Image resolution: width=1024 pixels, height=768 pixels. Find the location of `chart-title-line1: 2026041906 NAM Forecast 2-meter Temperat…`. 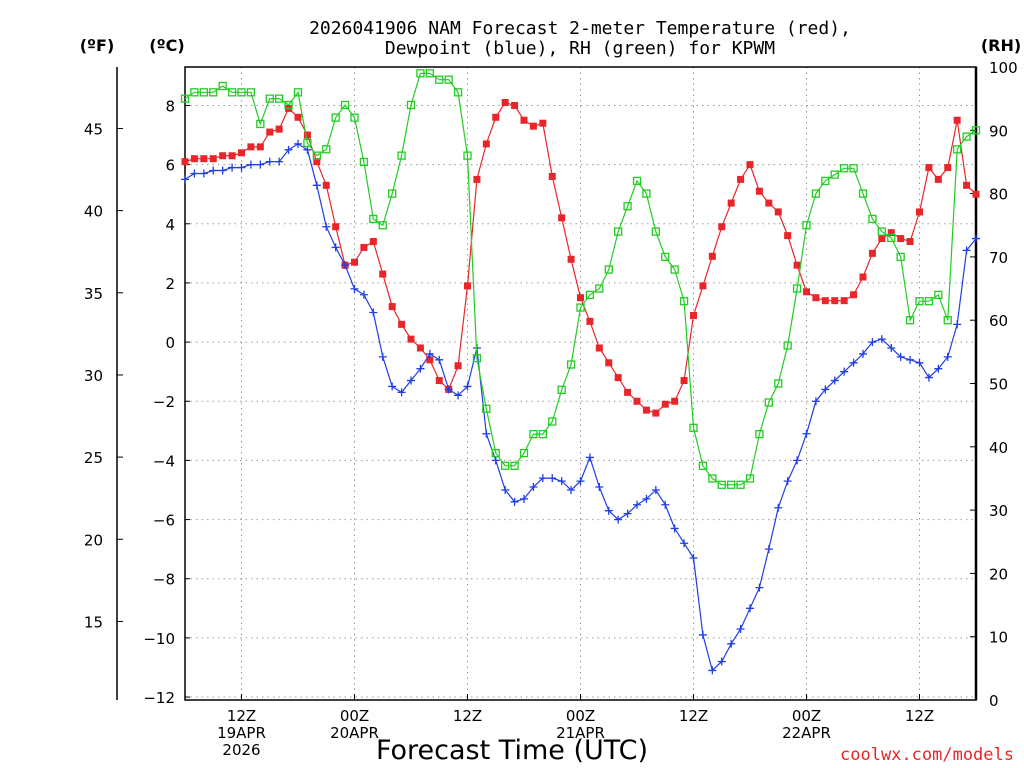

chart-title-line1: 2026041906 NAM Forecast 2-meter Temperat… is located at coordinates (580, 28).